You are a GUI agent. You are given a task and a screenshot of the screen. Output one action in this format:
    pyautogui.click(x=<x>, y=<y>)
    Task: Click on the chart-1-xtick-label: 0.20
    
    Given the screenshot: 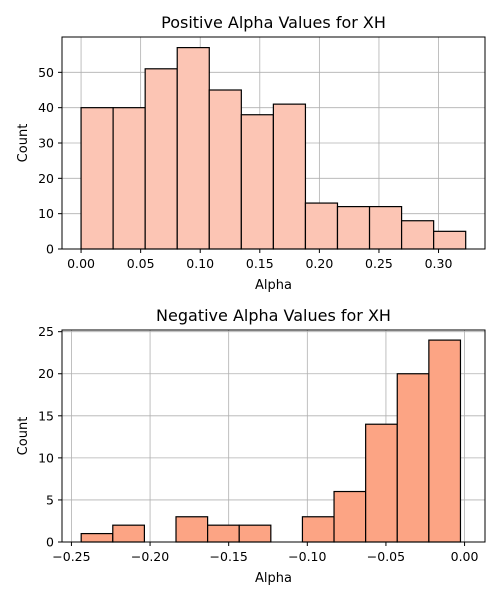 What is the action you would take?
    pyautogui.click(x=319, y=263)
    